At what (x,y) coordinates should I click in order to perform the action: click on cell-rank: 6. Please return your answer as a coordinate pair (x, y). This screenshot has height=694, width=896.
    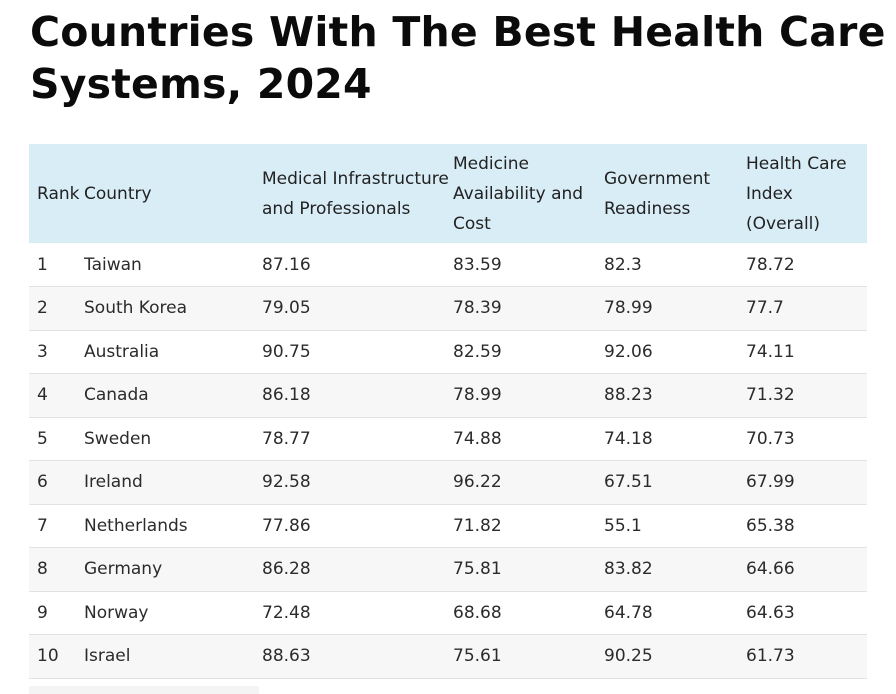
    Looking at the image, I should click on (56, 482).